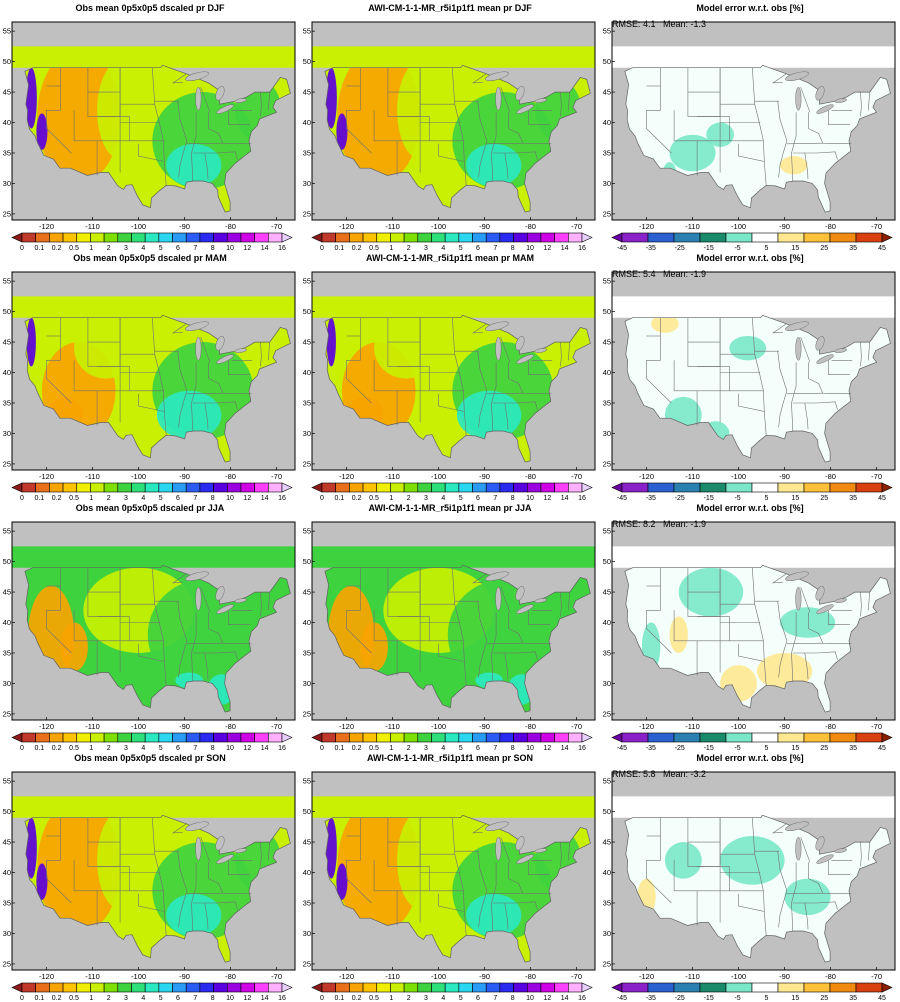 Image resolution: width=900 pixels, height=1002 pixels. Describe the element at coordinates (784, 671) in the screenshot. I see `error-anomaly-region` at that location.